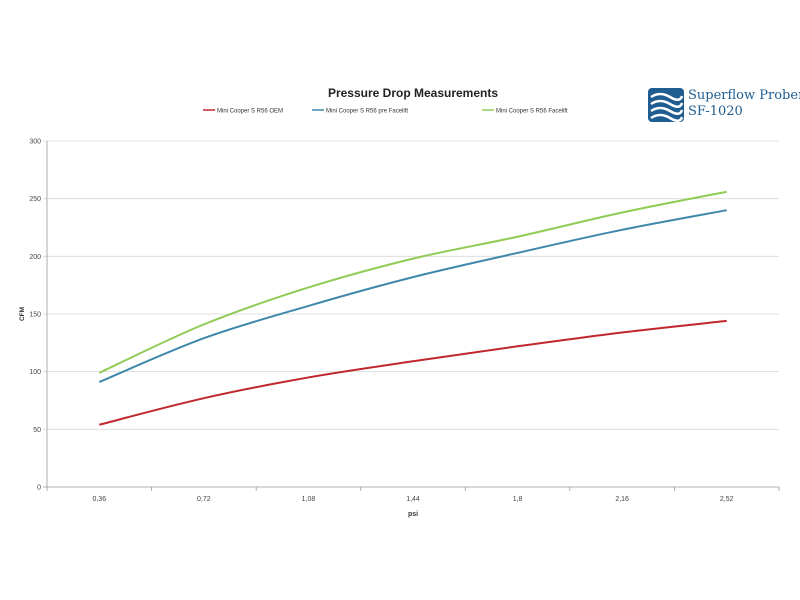 The height and width of the screenshot is (600, 800). What do you see at coordinates (413, 514) in the screenshot?
I see `x-axis-label: psi` at bounding box center [413, 514].